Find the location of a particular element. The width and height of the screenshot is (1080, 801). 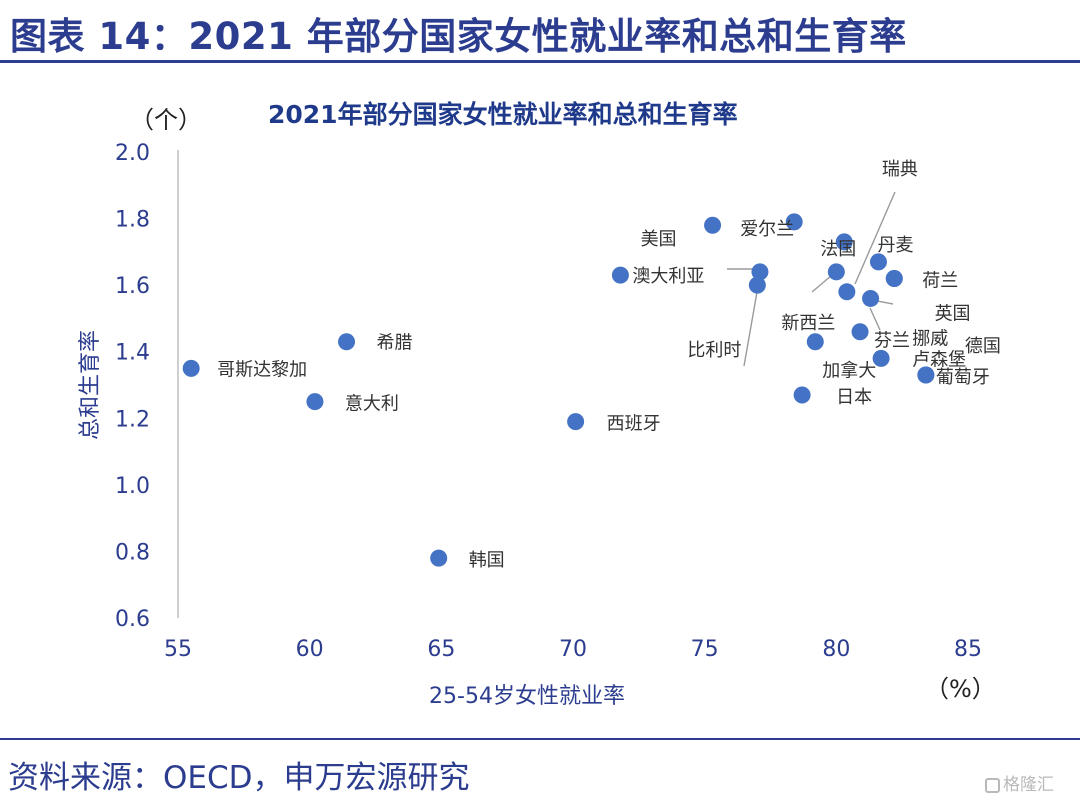

data-label: 挪威 is located at coordinates (930, 338).